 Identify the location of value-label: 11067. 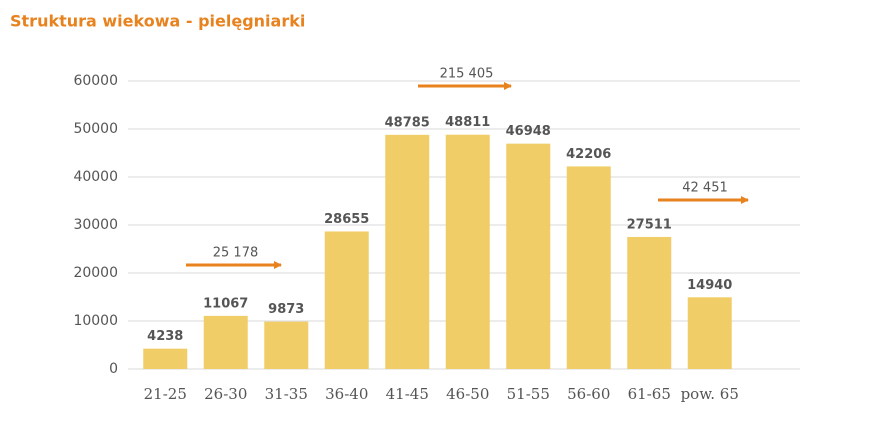
(225, 303).